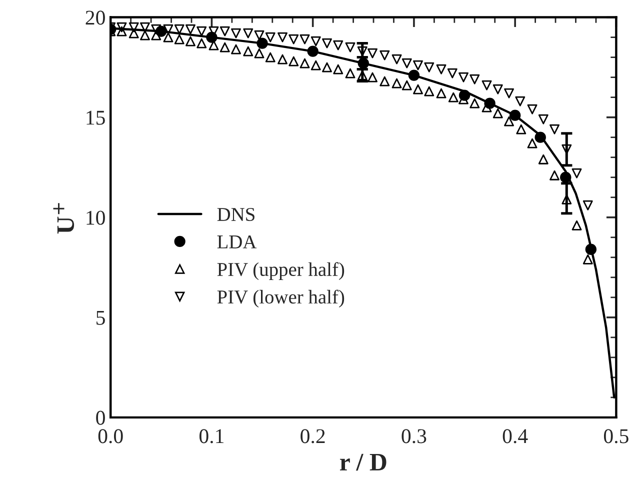 The height and width of the screenshot is (494, 632). Describe the element at coordinates (237, 241) in the screenshot. I see `legend-label: LDA` at that location.